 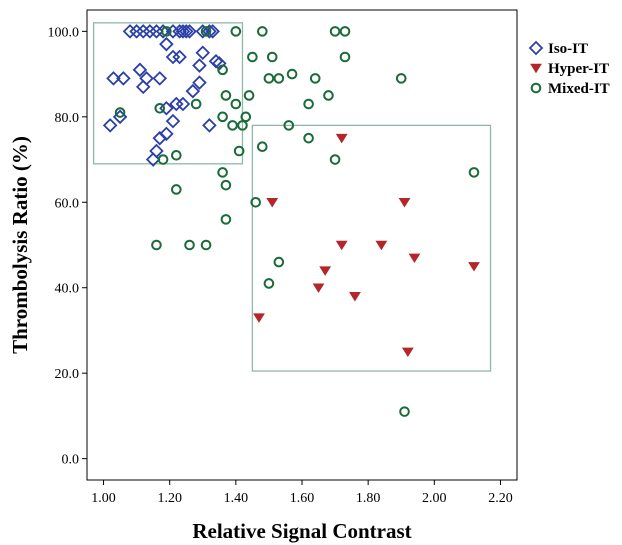 I want to click on y-tick-label: 40.0, so click(x=67, y=289).